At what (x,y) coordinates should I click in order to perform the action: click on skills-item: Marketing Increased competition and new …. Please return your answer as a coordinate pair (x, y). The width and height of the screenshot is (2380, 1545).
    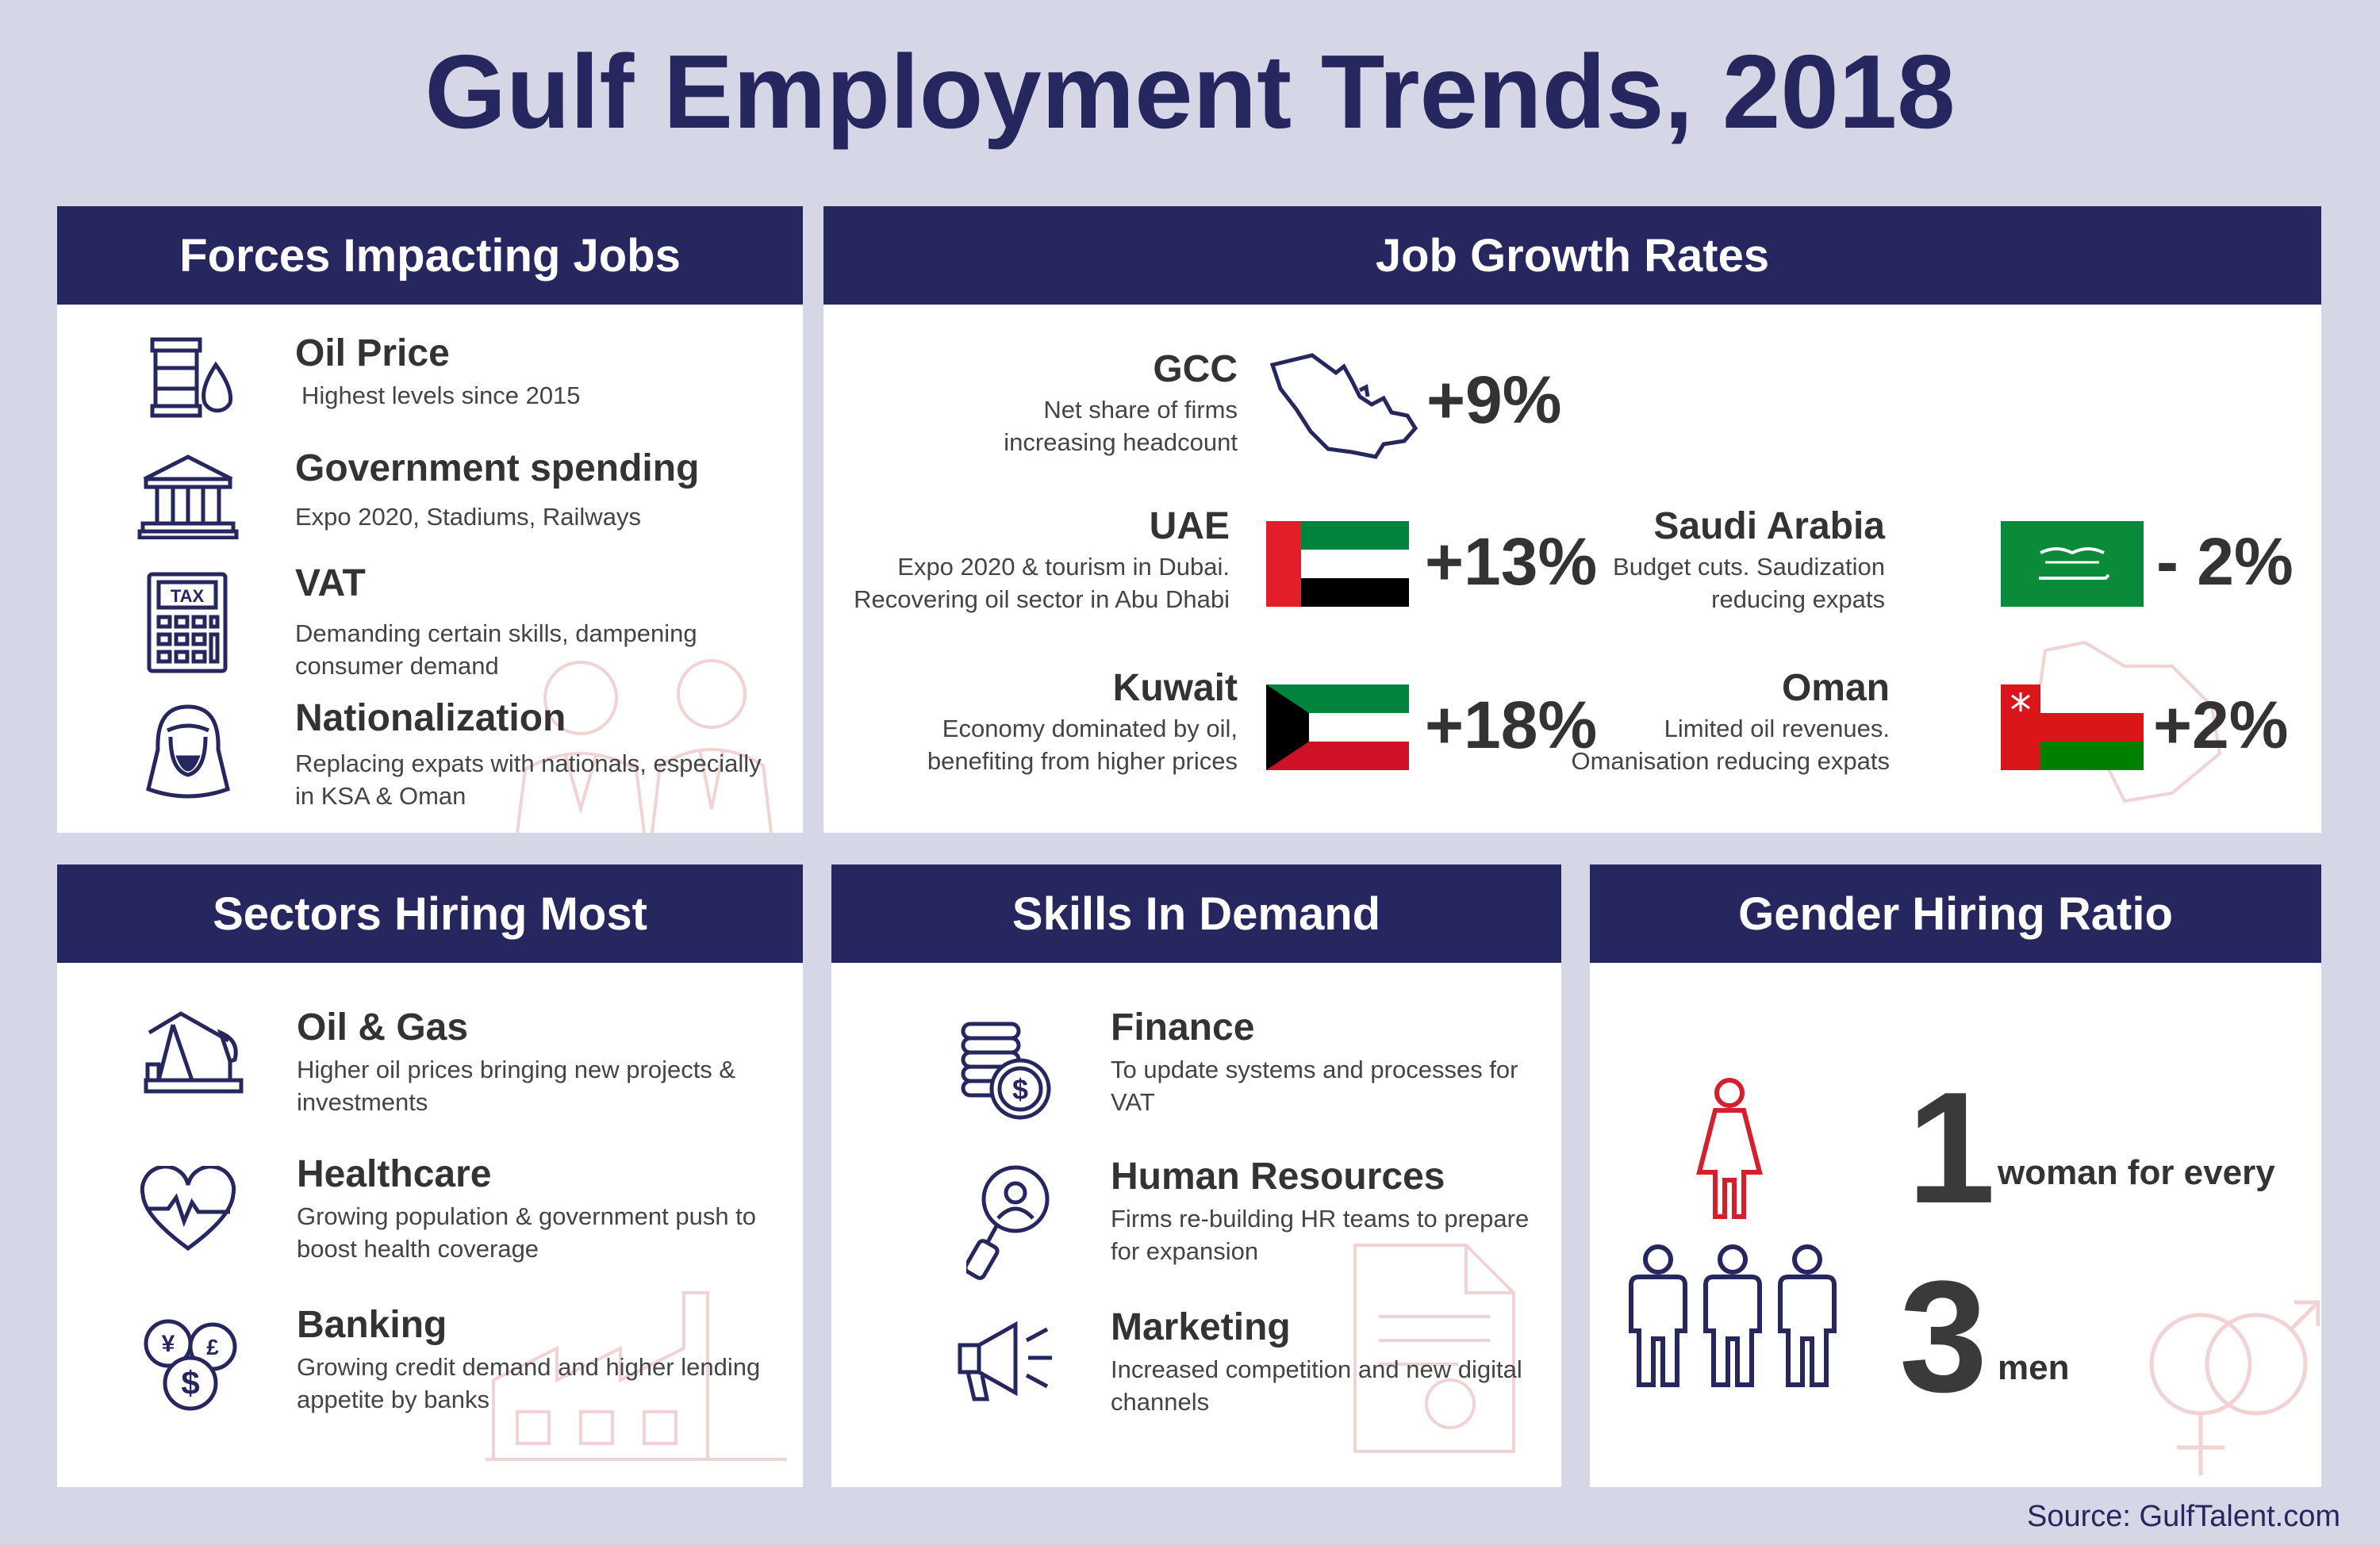
    Looking at the image, I should click on (1325, 1362).